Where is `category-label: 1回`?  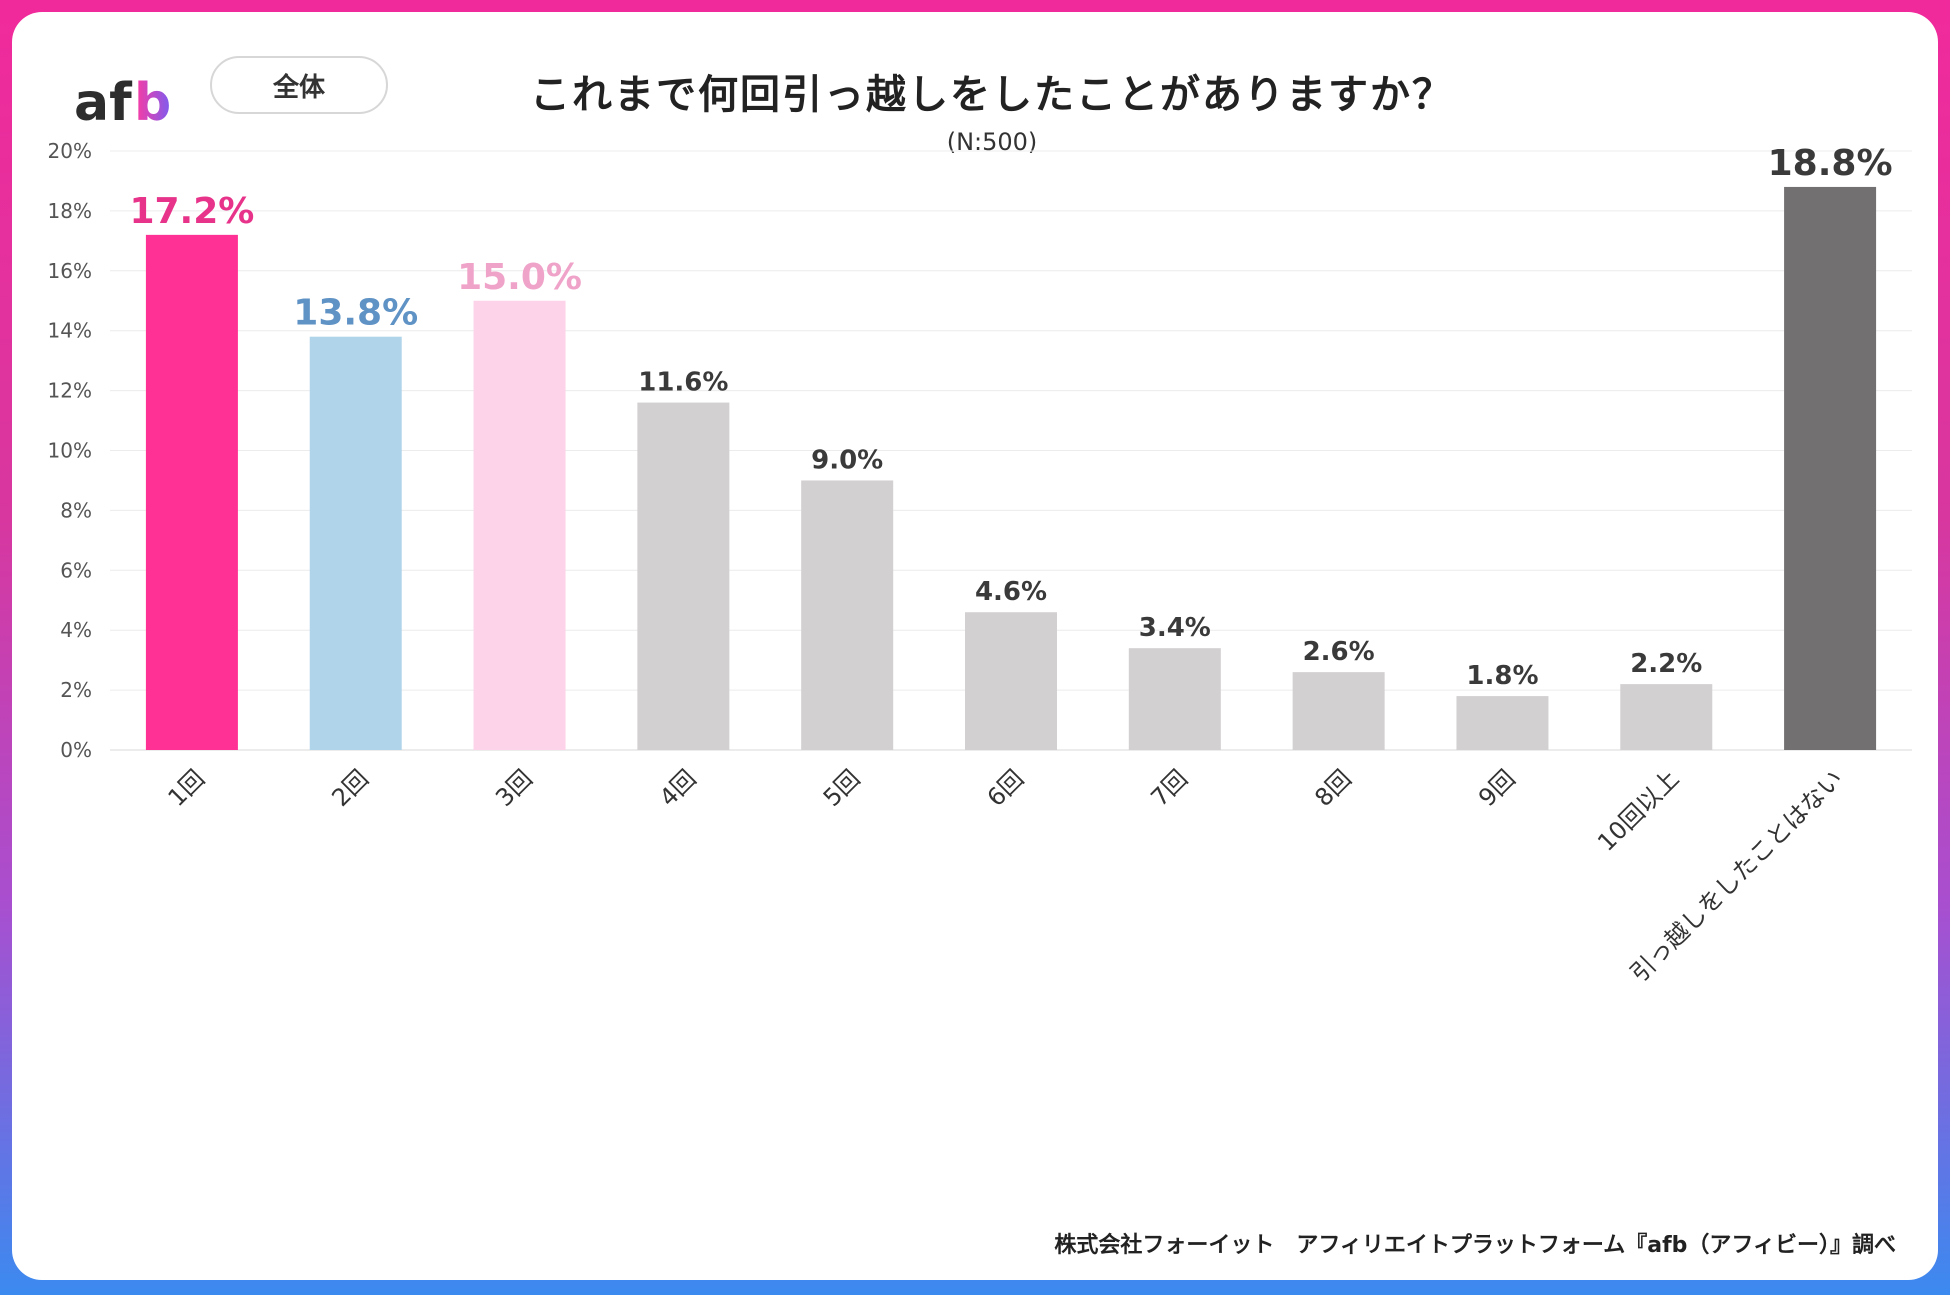
category-label: 1回 is located at coordinates (187, 788).